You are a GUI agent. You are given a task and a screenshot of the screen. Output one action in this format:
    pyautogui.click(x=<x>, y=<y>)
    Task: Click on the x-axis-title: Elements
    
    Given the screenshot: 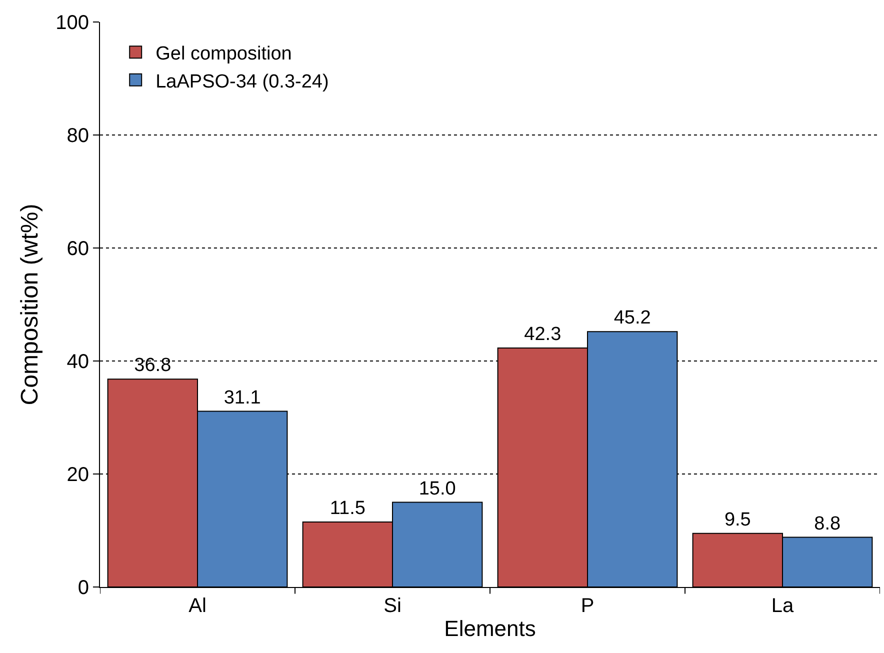 What is the action you would take?
    pyautogui.click(x=490, y=628)
    